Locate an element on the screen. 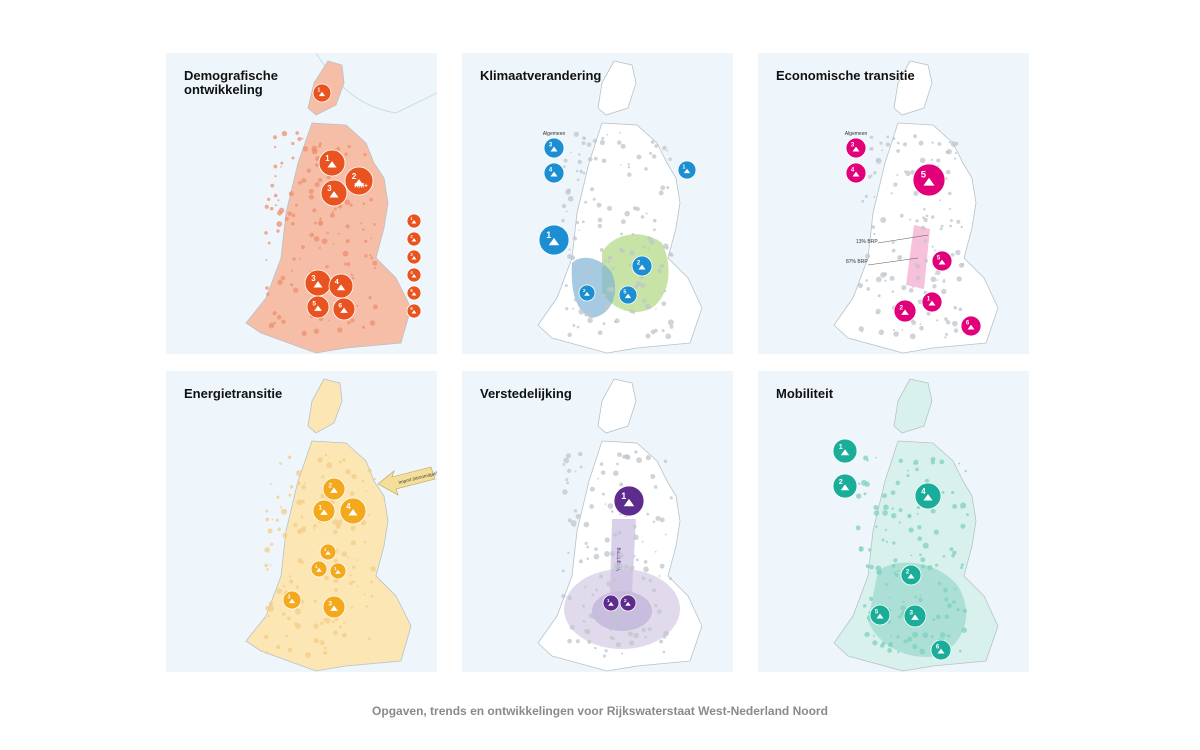 This screenshot has width=1200, height=750. marker-number: 5 is located at coordinates (939, 259).